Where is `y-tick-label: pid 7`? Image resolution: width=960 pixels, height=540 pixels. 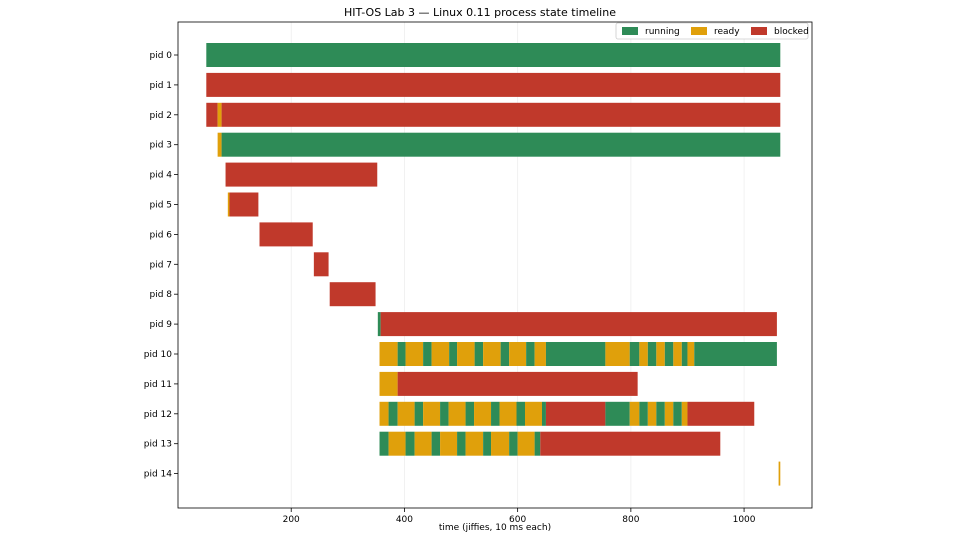
y-tick-label: pid 7 is located at coordinates (160, 265).